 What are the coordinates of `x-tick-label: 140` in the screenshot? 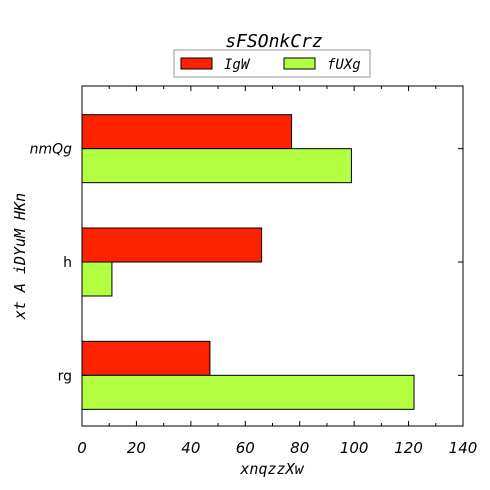 It's located at (463, 448).